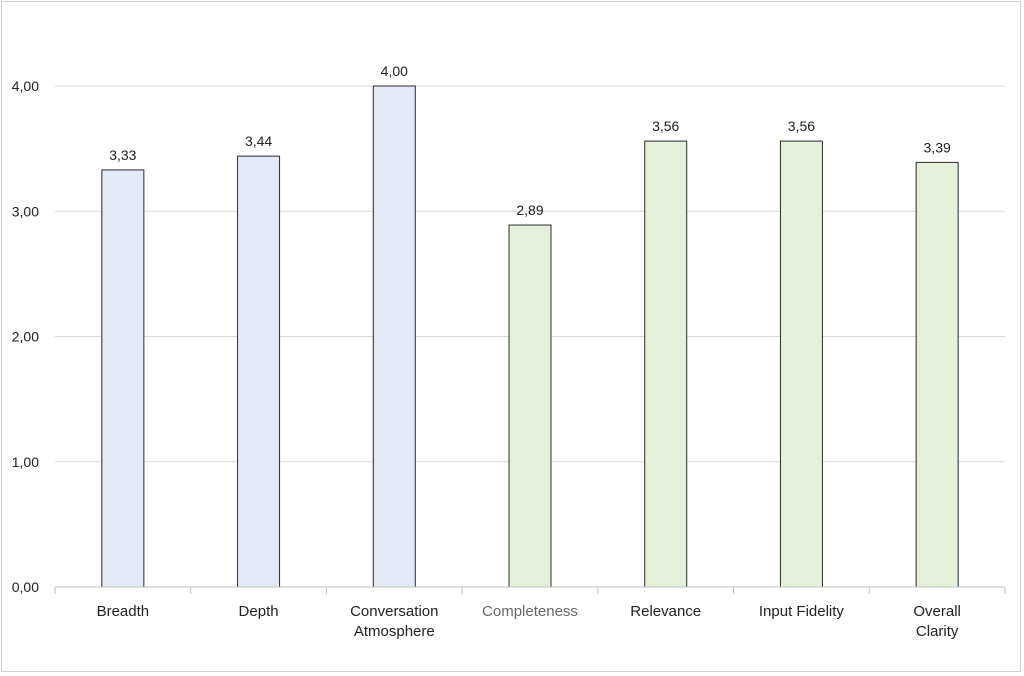 The image size is (1024, 676). Describe the element at coordinates (25, 462) in the screenshot. I see `y-tick-label: 1,00` at that location.